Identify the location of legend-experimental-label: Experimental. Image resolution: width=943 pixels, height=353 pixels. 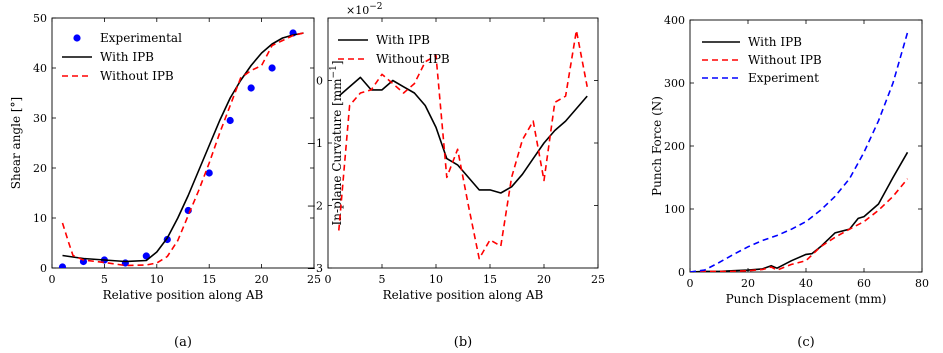
(141, 38).